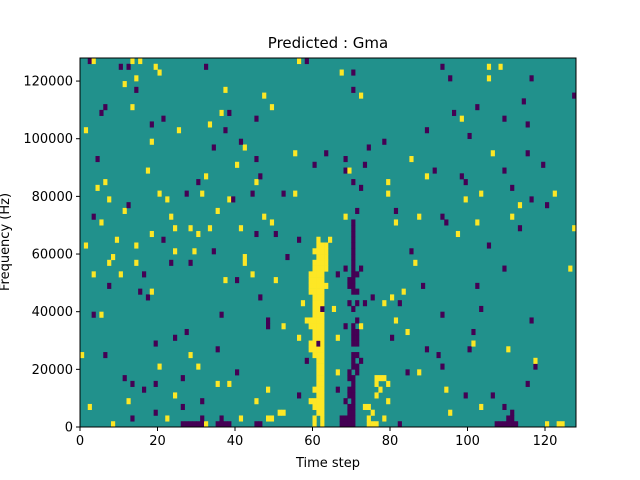  Describe the element at coordinates (328, 43) in the screenshot. I see `chart-title: Predicted : Gma` at that location.